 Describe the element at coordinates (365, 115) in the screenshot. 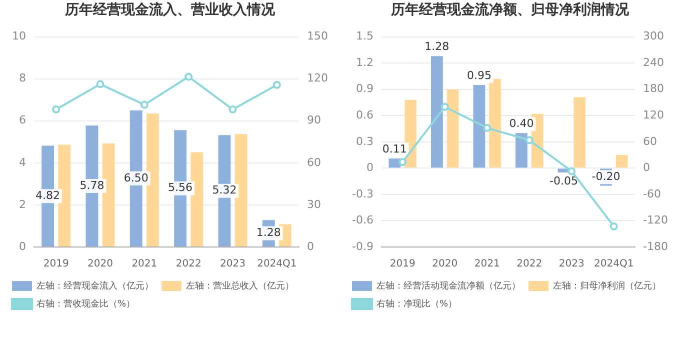

I see `y-tick-label: 0.6` at that location.